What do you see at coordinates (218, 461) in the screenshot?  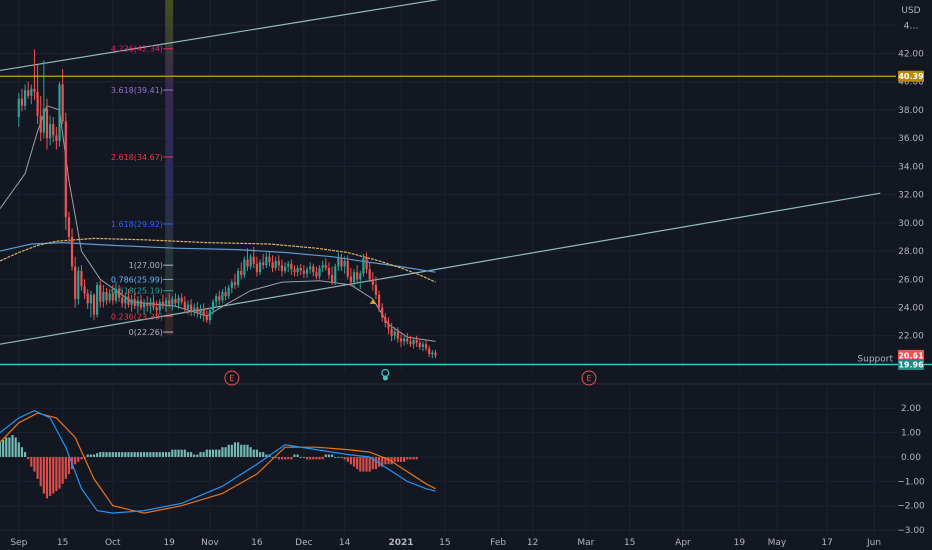 I see `macd-panel` at bounding box center [218, 461].